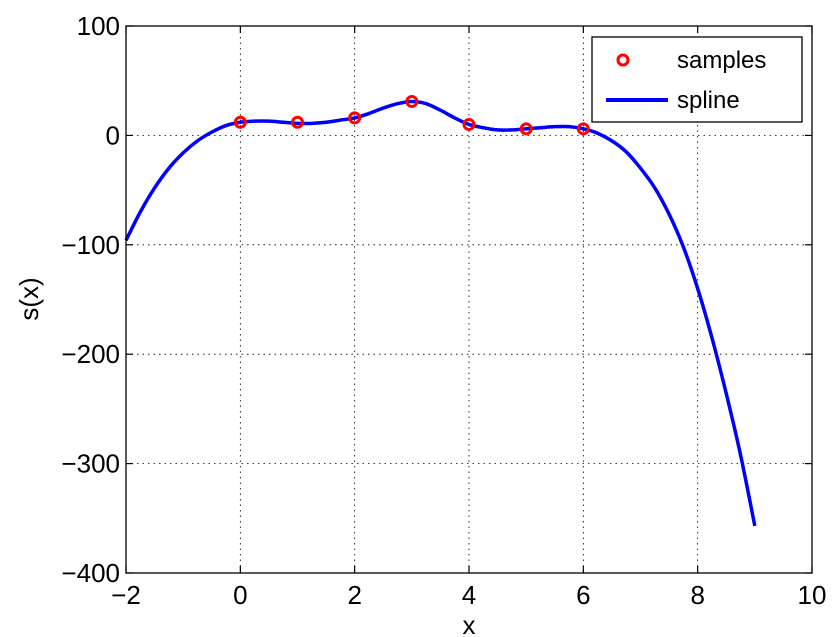  What do you see at coordinates (98, 26) in the screenshot?
I see `y-tick-label: 100` at bounding box center [98, 26].